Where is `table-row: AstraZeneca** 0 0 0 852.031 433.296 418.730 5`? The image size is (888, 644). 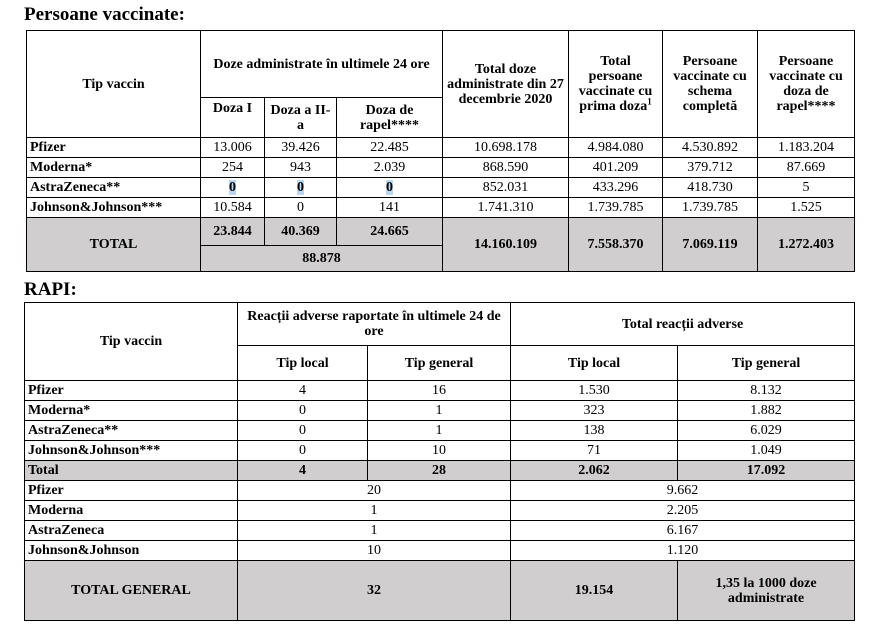 table-row: AstraZeneca** 0 0 0 852.031 433.296 418.730 5 is located at coordinates (440, 187).